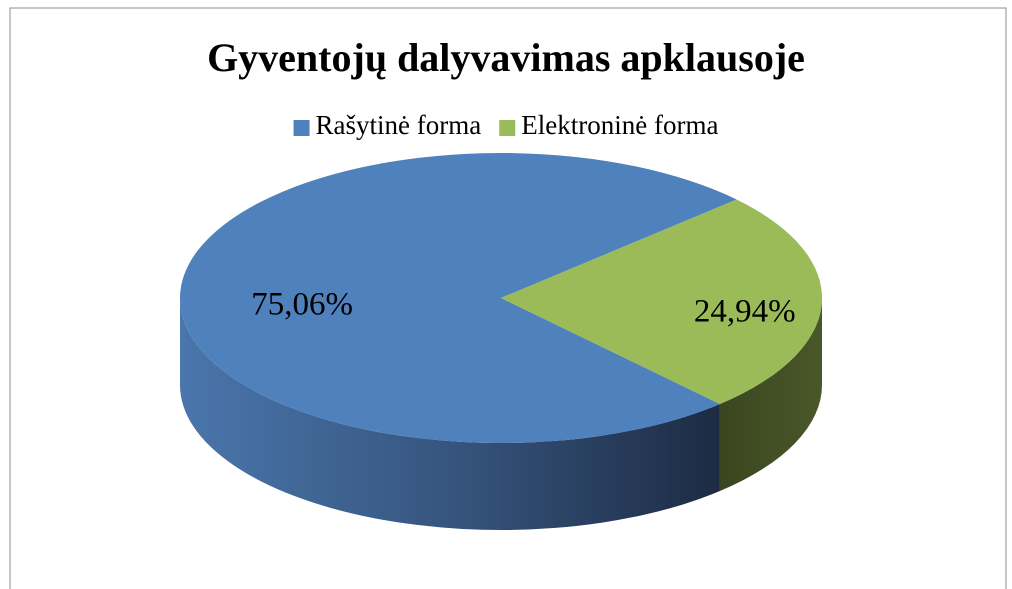  What do you see at coordinates (302, 304) in the screenshot?
I see `data-label: 75,06%` at bounding box center [302, 304].